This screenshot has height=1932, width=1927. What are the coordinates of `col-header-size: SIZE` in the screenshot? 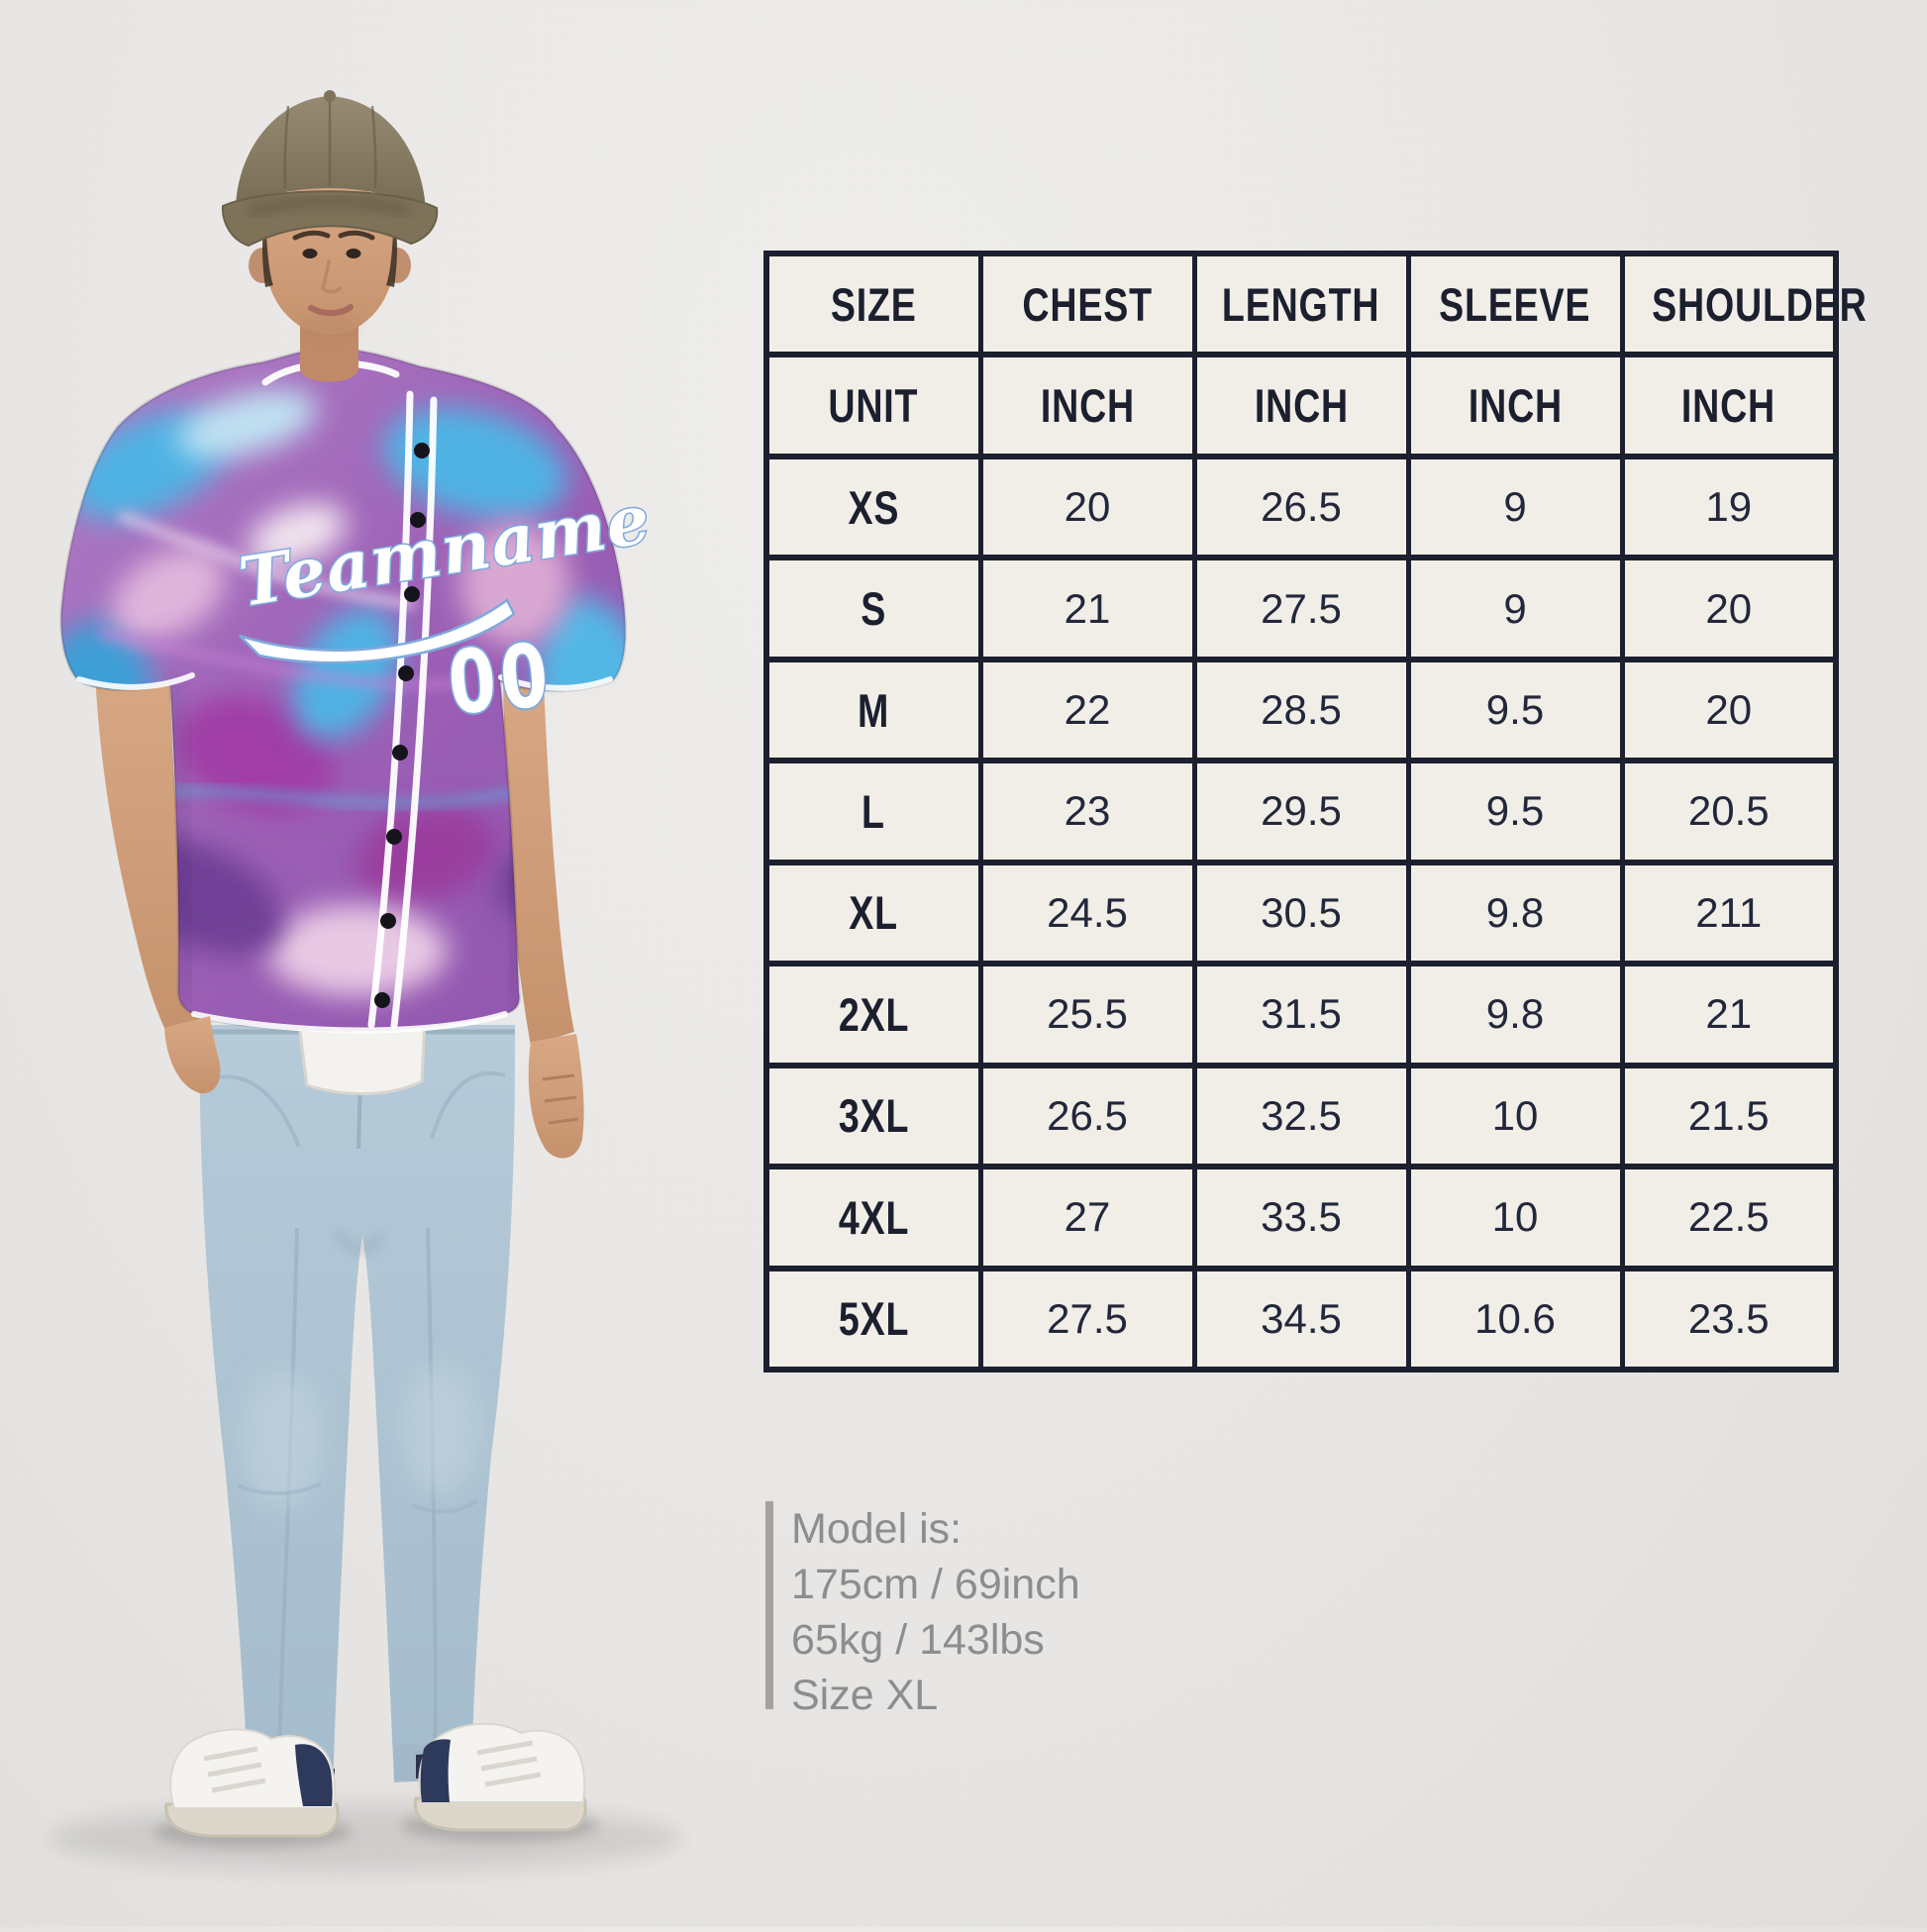 It's located at (873, 304).